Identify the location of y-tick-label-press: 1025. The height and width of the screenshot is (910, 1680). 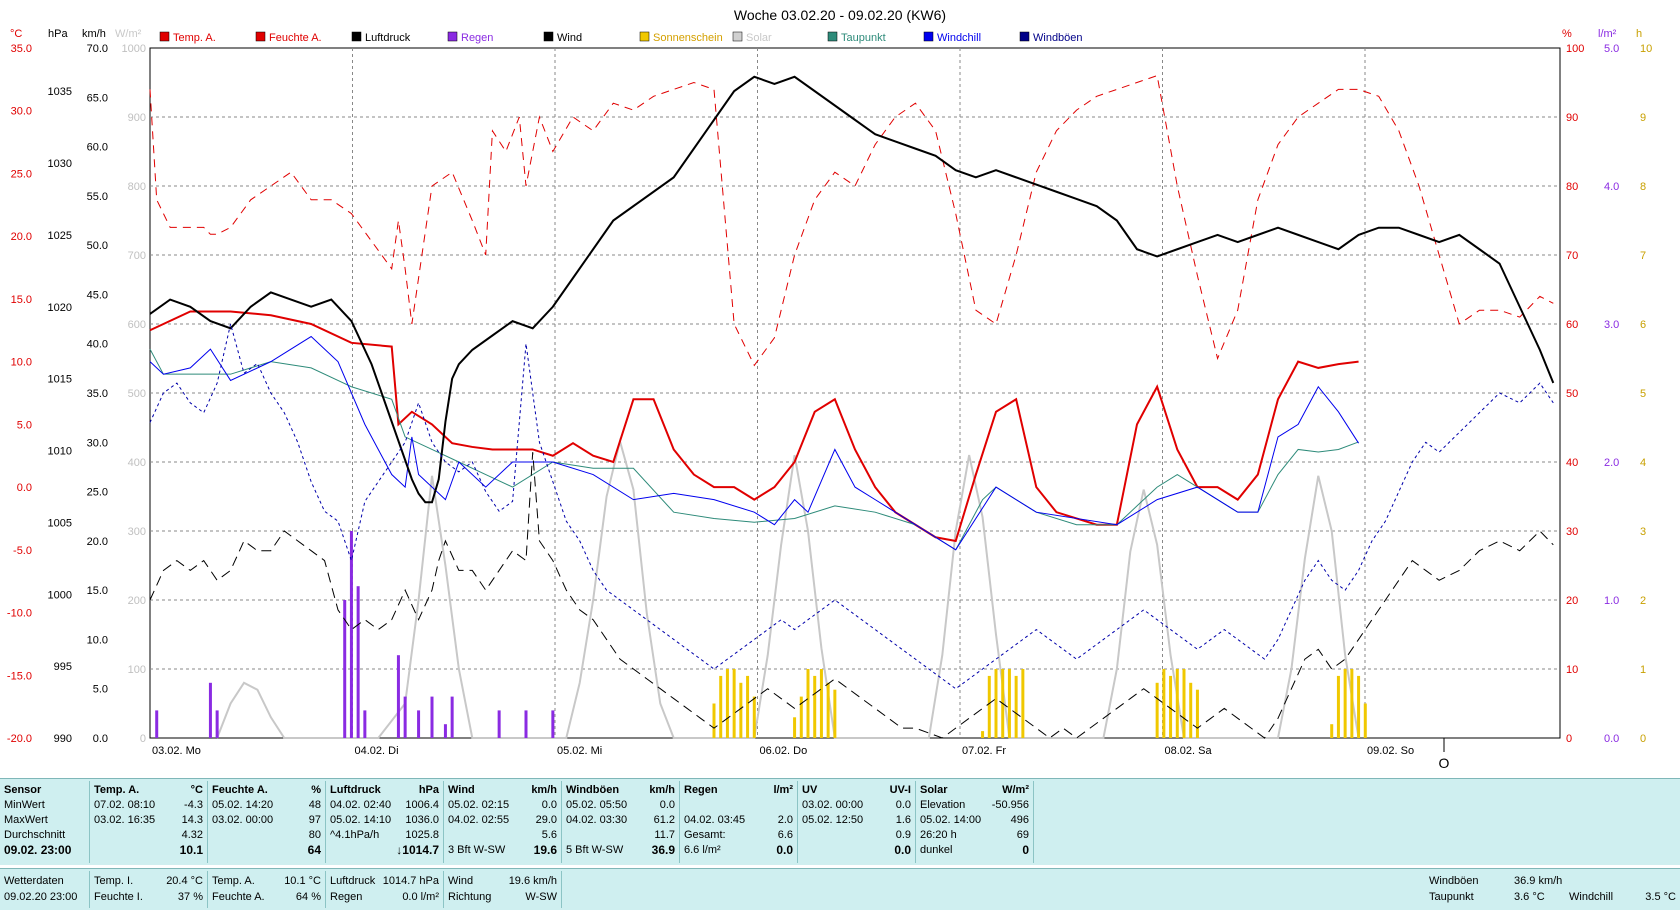
(60, 236).